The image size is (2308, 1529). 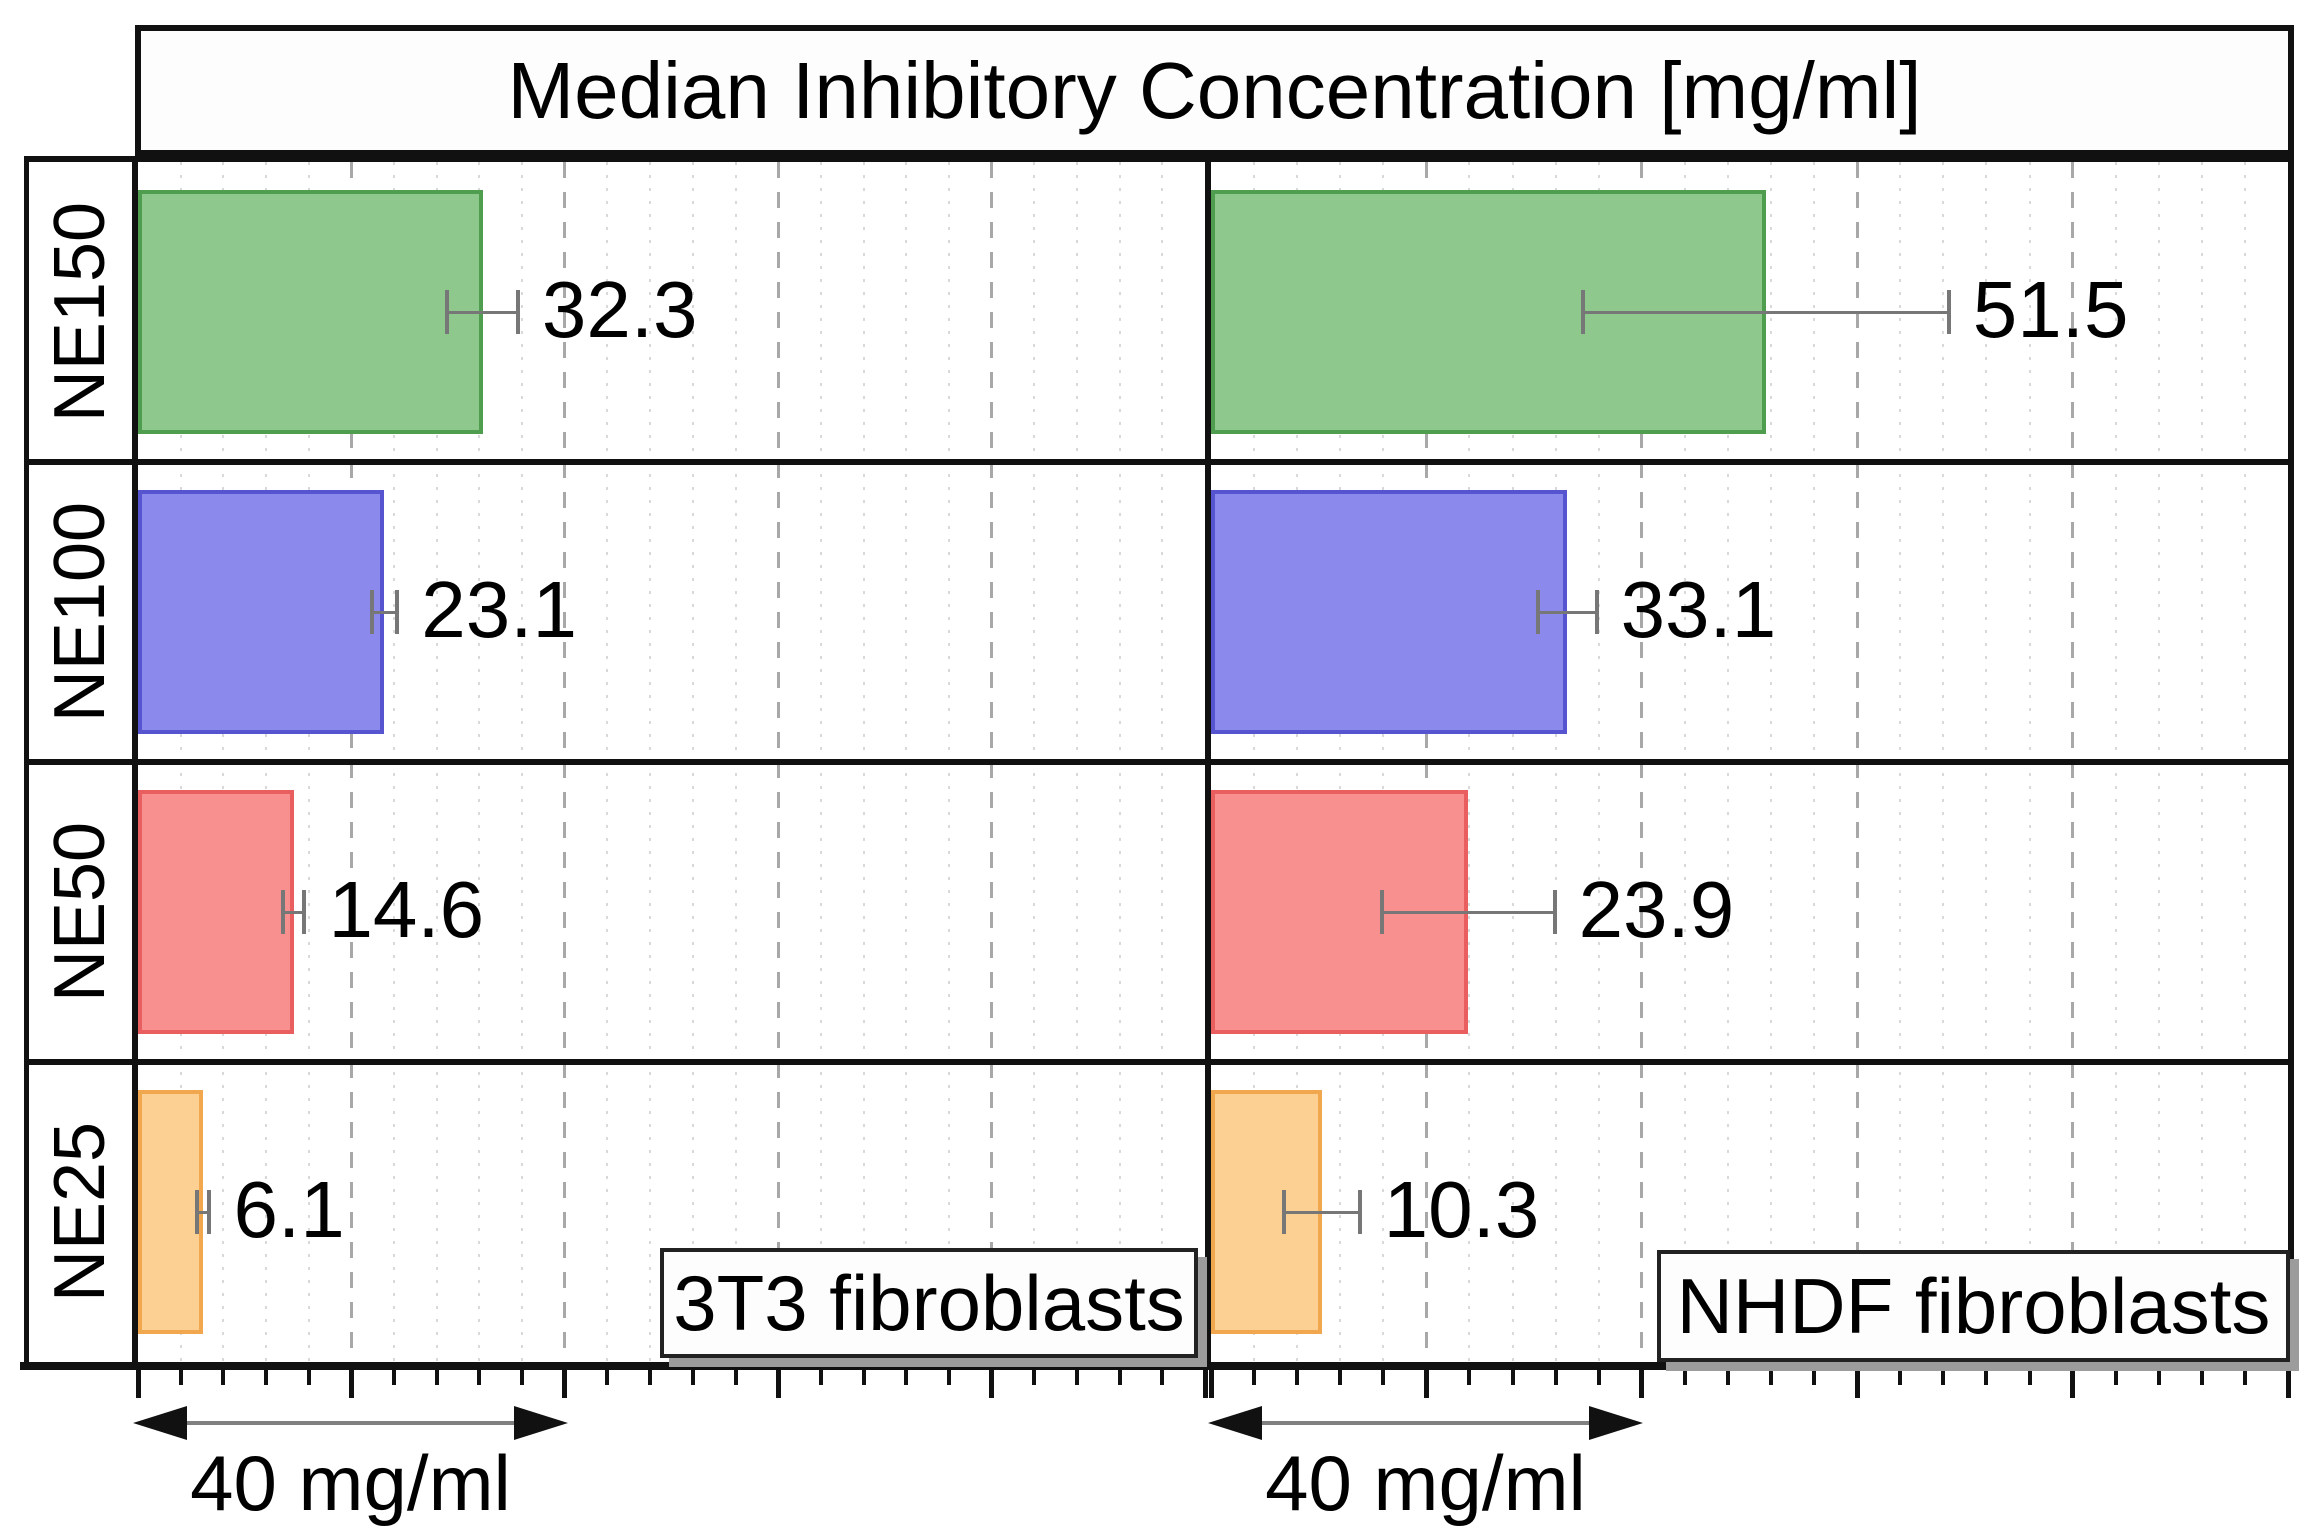 What do you see at coordinates (1158, 1366) in the screenshot?
I see `x-axis-line` at bounding box center [1158, 1366].